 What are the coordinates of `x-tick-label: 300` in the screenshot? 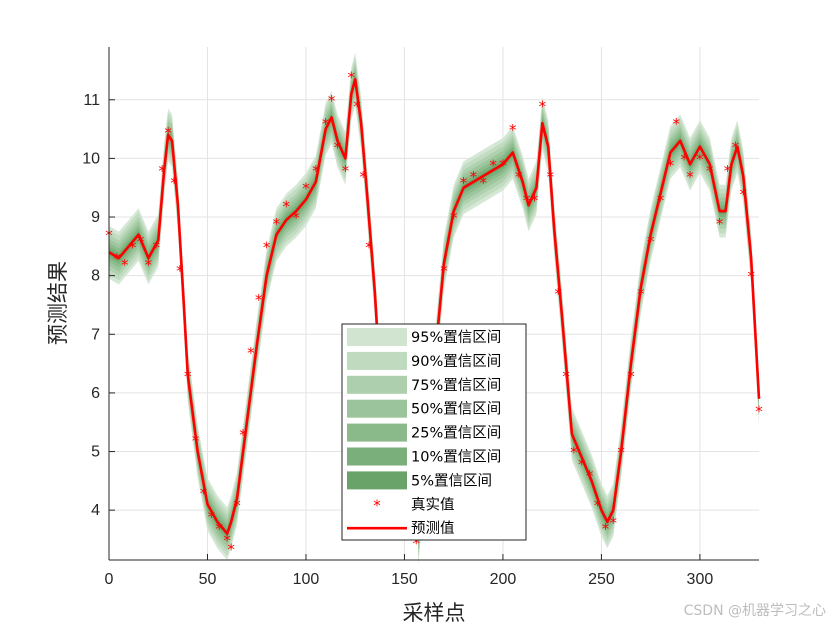 It's located at (700, 579).